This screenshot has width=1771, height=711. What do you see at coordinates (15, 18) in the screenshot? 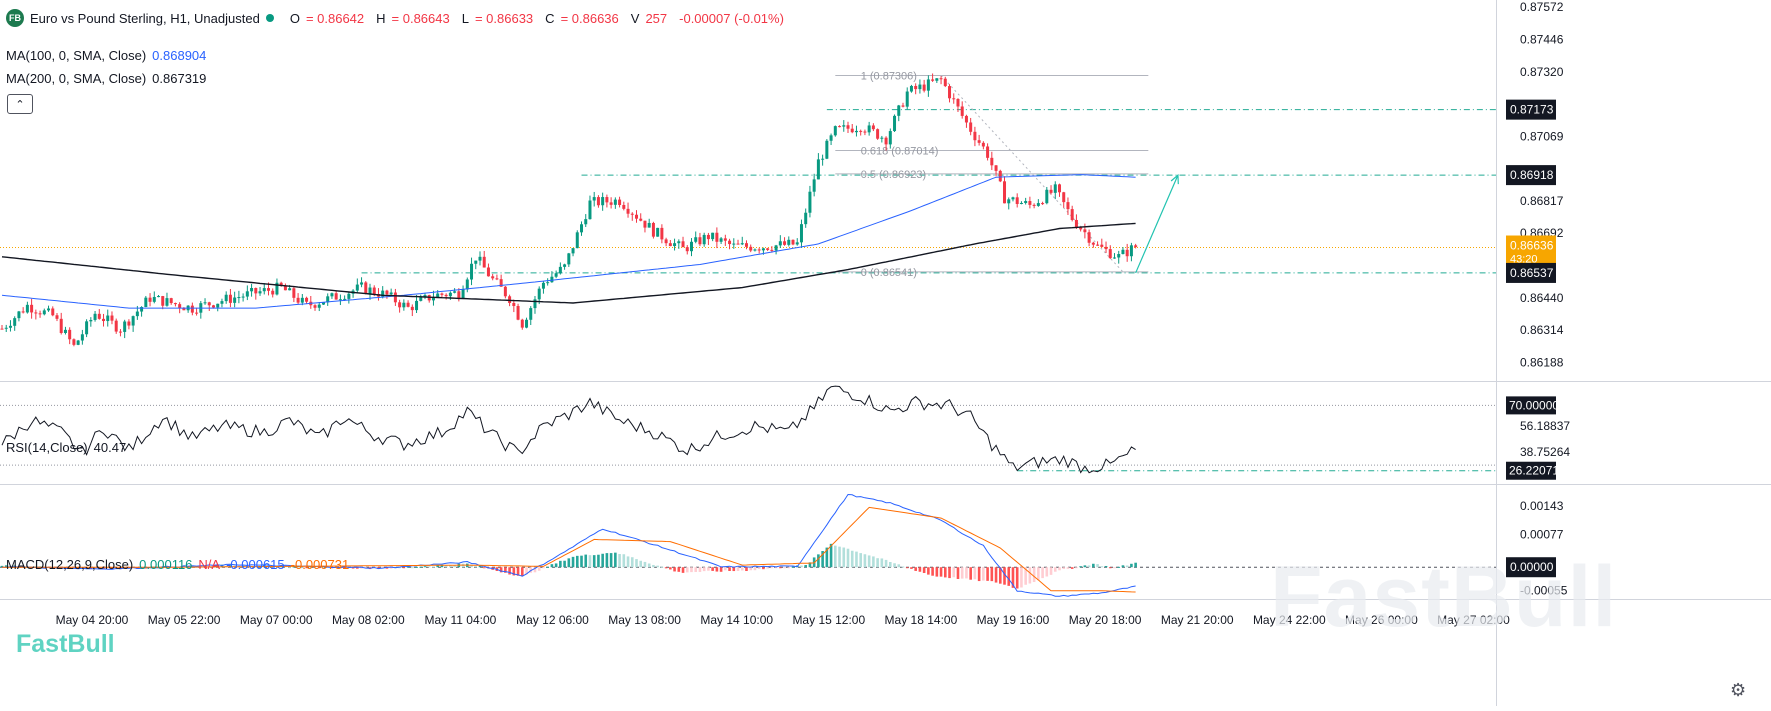
I see `symbol-badge: FB` at bounding box center [15, 18].